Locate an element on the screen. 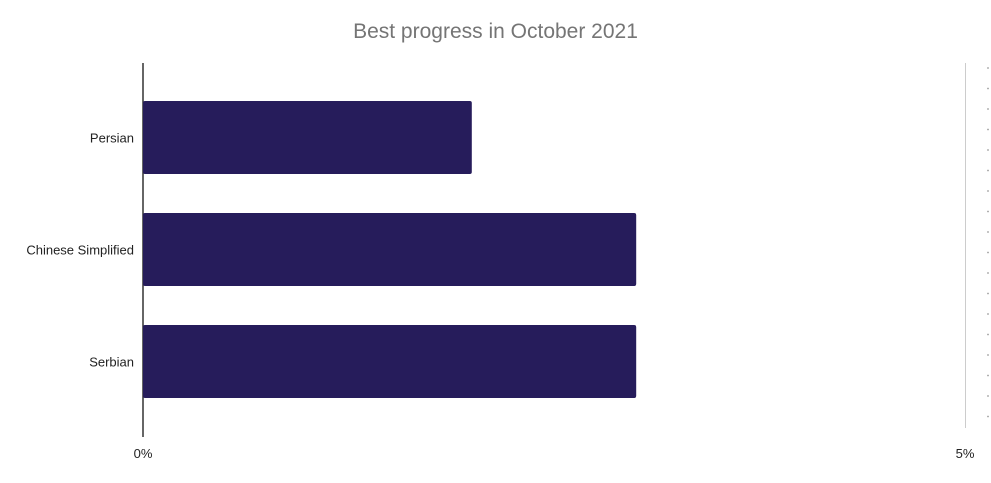  category-label-serbian: Serbian is located at coordinates (111, 362).